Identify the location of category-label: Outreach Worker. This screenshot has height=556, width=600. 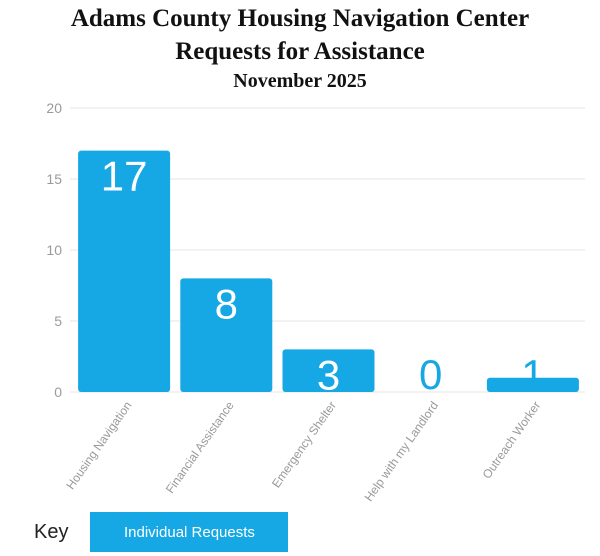
(512, 440).